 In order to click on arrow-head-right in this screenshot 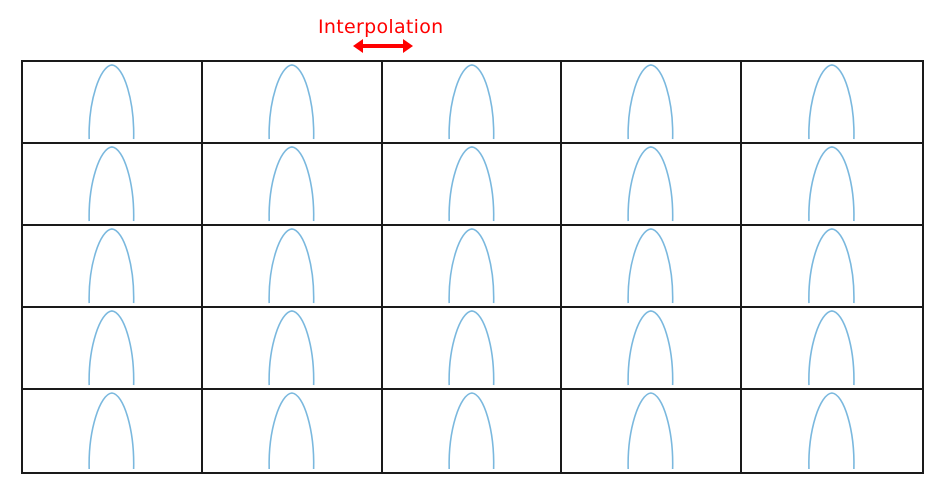, I will do `click(408, 46)`.